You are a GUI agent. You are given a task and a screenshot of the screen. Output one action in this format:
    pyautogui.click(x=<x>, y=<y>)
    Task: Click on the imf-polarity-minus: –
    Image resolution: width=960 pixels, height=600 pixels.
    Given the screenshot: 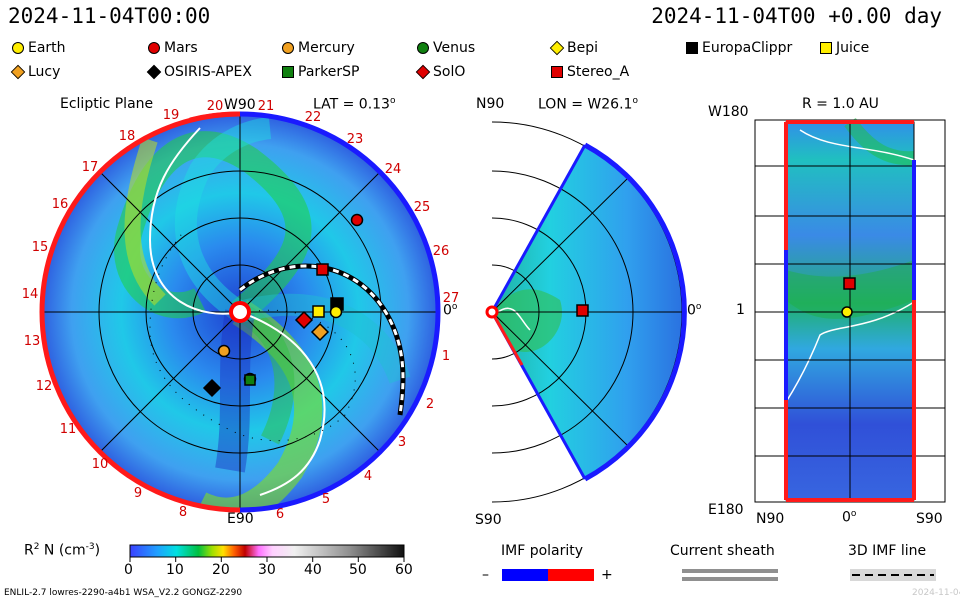 What is the action you would take?
    pyautogui.click(x=485, y=575)
    